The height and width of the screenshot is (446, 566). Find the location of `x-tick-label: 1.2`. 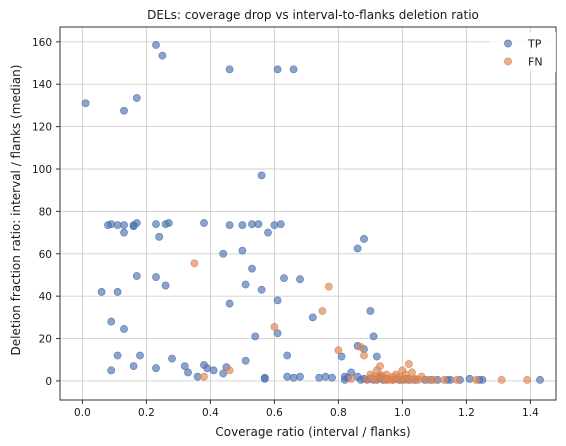

x-tick-label: 1.2 is located at coordinates (466, 413).